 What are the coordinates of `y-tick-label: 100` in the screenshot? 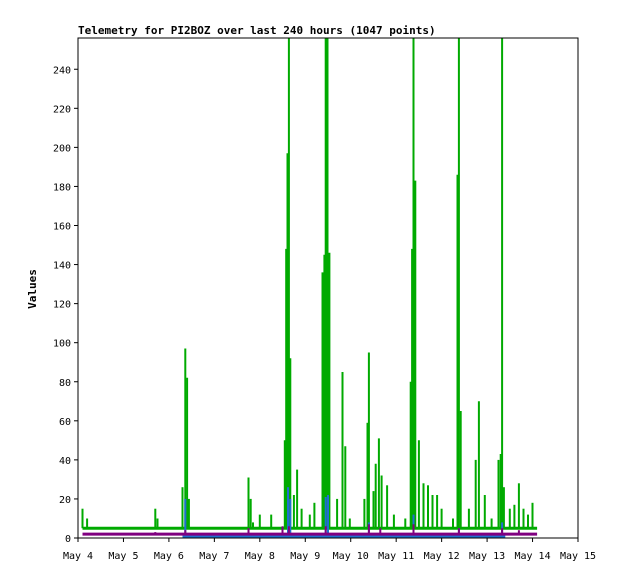 It's located at (62, 344).